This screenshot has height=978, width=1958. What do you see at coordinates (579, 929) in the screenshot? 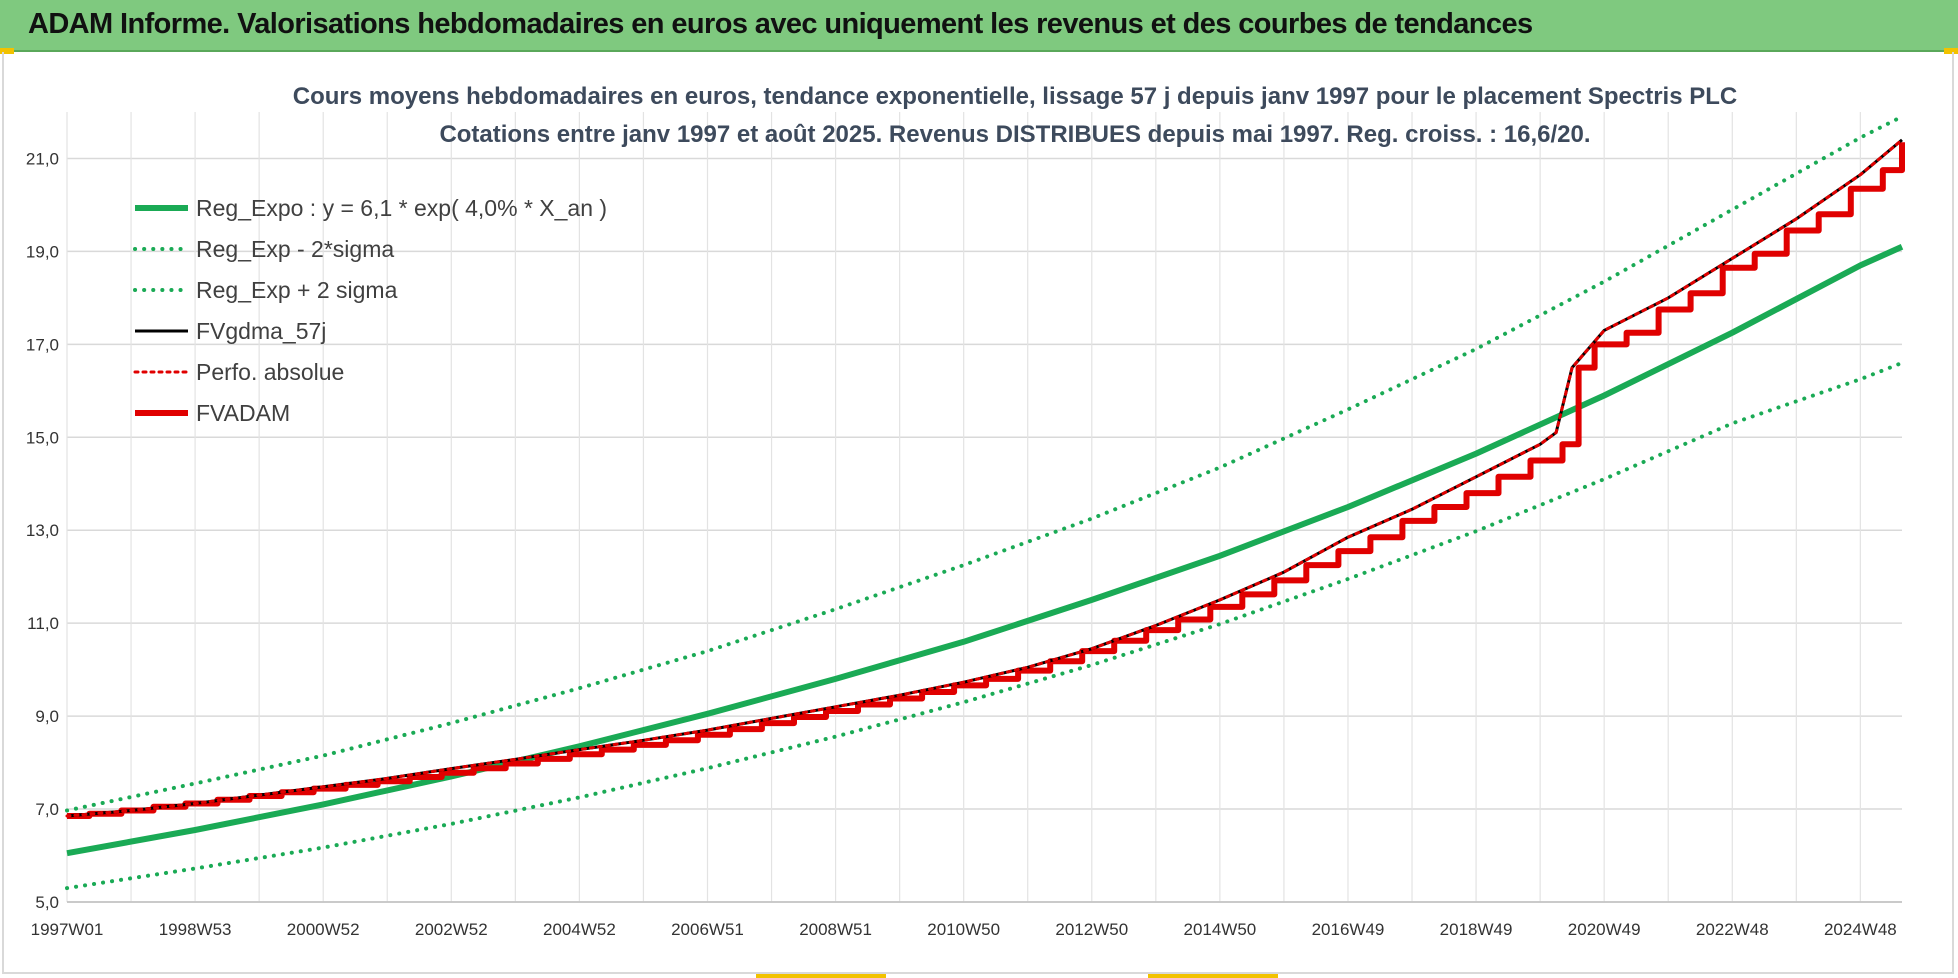
I see `x-tick-label: 2004W52` at bounding box center [579, 929].